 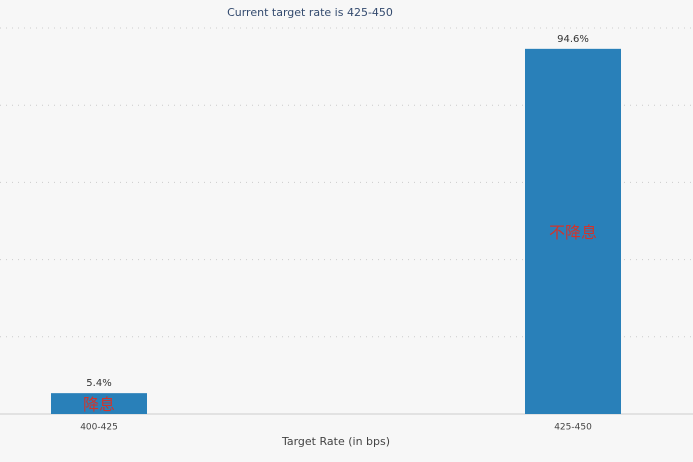 I want to click on x-tick-label: 400-425, so click(x=99, y=428).